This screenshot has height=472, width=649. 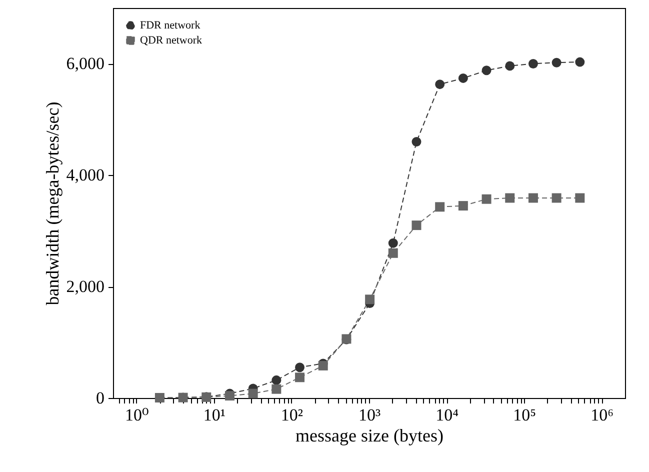 I want to click on x-tick-label: 10⁶, so click(x=602, y=415).